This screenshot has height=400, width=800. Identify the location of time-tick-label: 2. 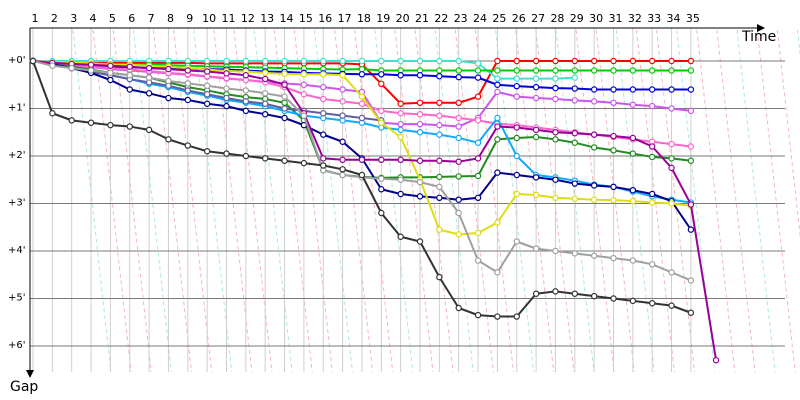
(54, 18).